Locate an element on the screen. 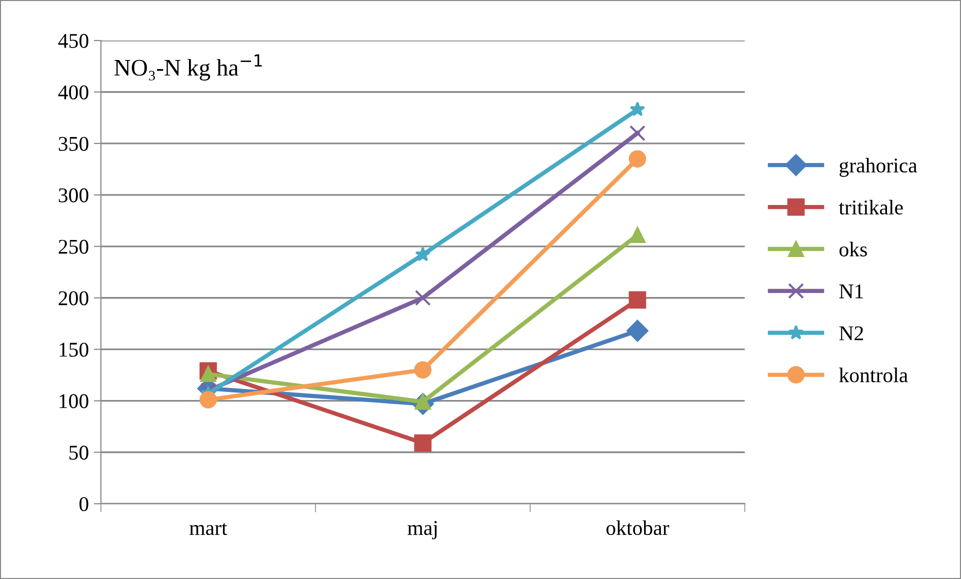 This screenshot has height=579, width=961. legend-label: tritikale is located at coordinates (870, 207).